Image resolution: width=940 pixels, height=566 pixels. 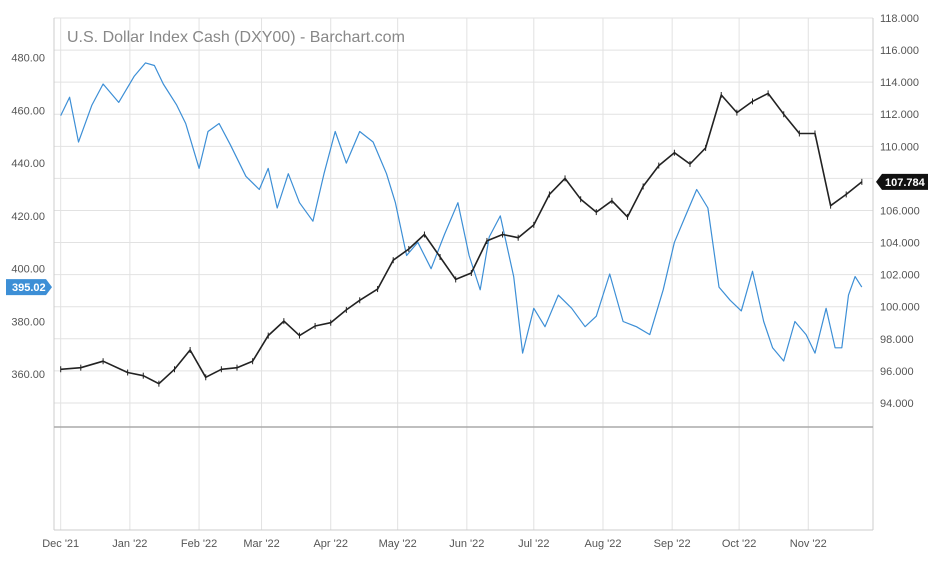 What do you see at coordinates (330, 544) in the screenshot?
I see `x-tick-label: Apr '22` at bounding box center [330, 544].